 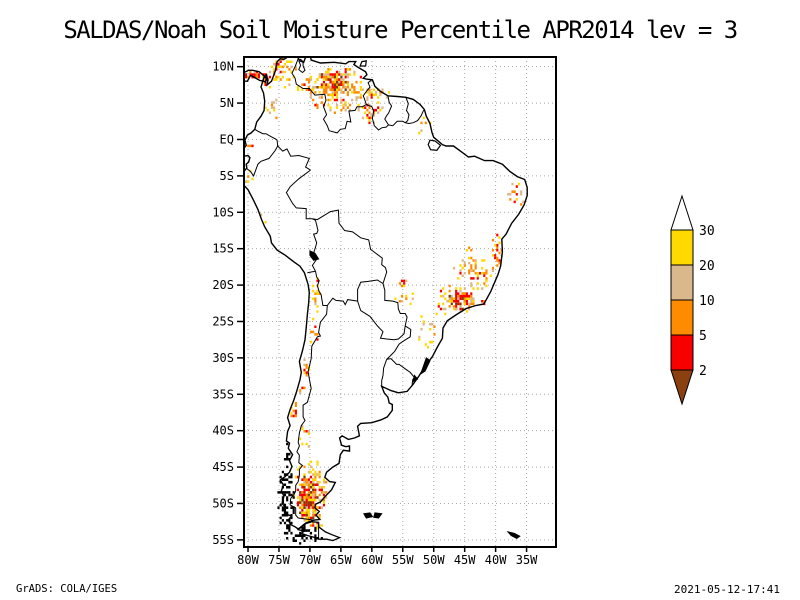 I want to click on lat-tick-label: 50S, so click(x=223, y=503).